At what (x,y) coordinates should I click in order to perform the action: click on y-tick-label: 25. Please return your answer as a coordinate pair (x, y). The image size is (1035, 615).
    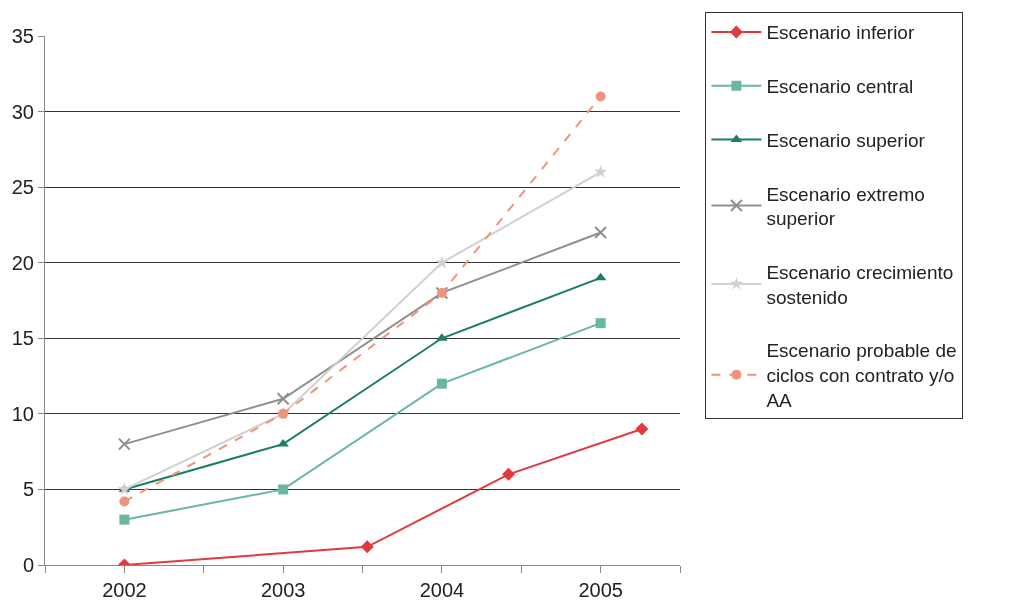
    Looking at the image, I should click on (22, 187).